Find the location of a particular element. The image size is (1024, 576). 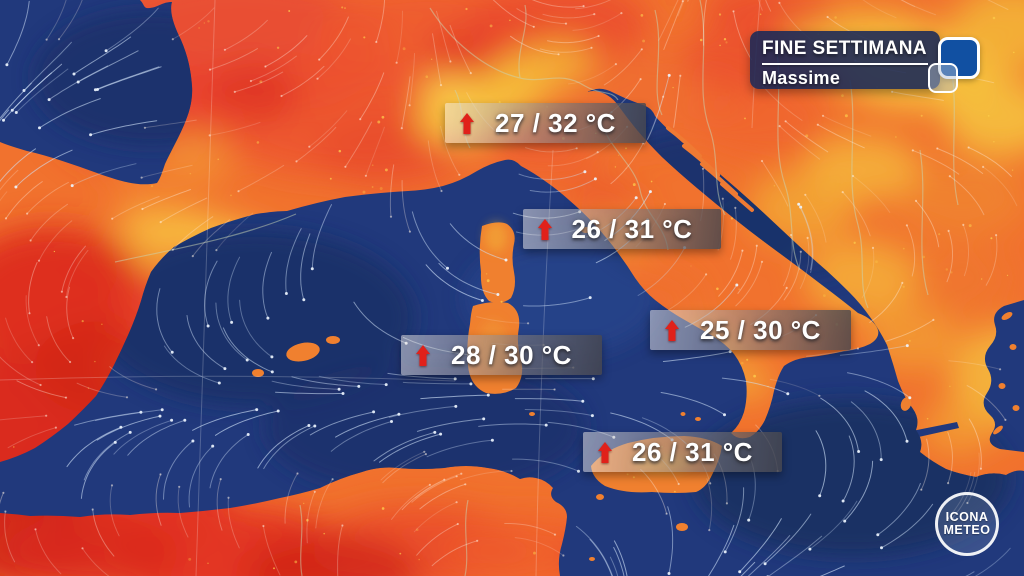

temp-value: 27 / 32 °C is located at coordinates (555, 122).